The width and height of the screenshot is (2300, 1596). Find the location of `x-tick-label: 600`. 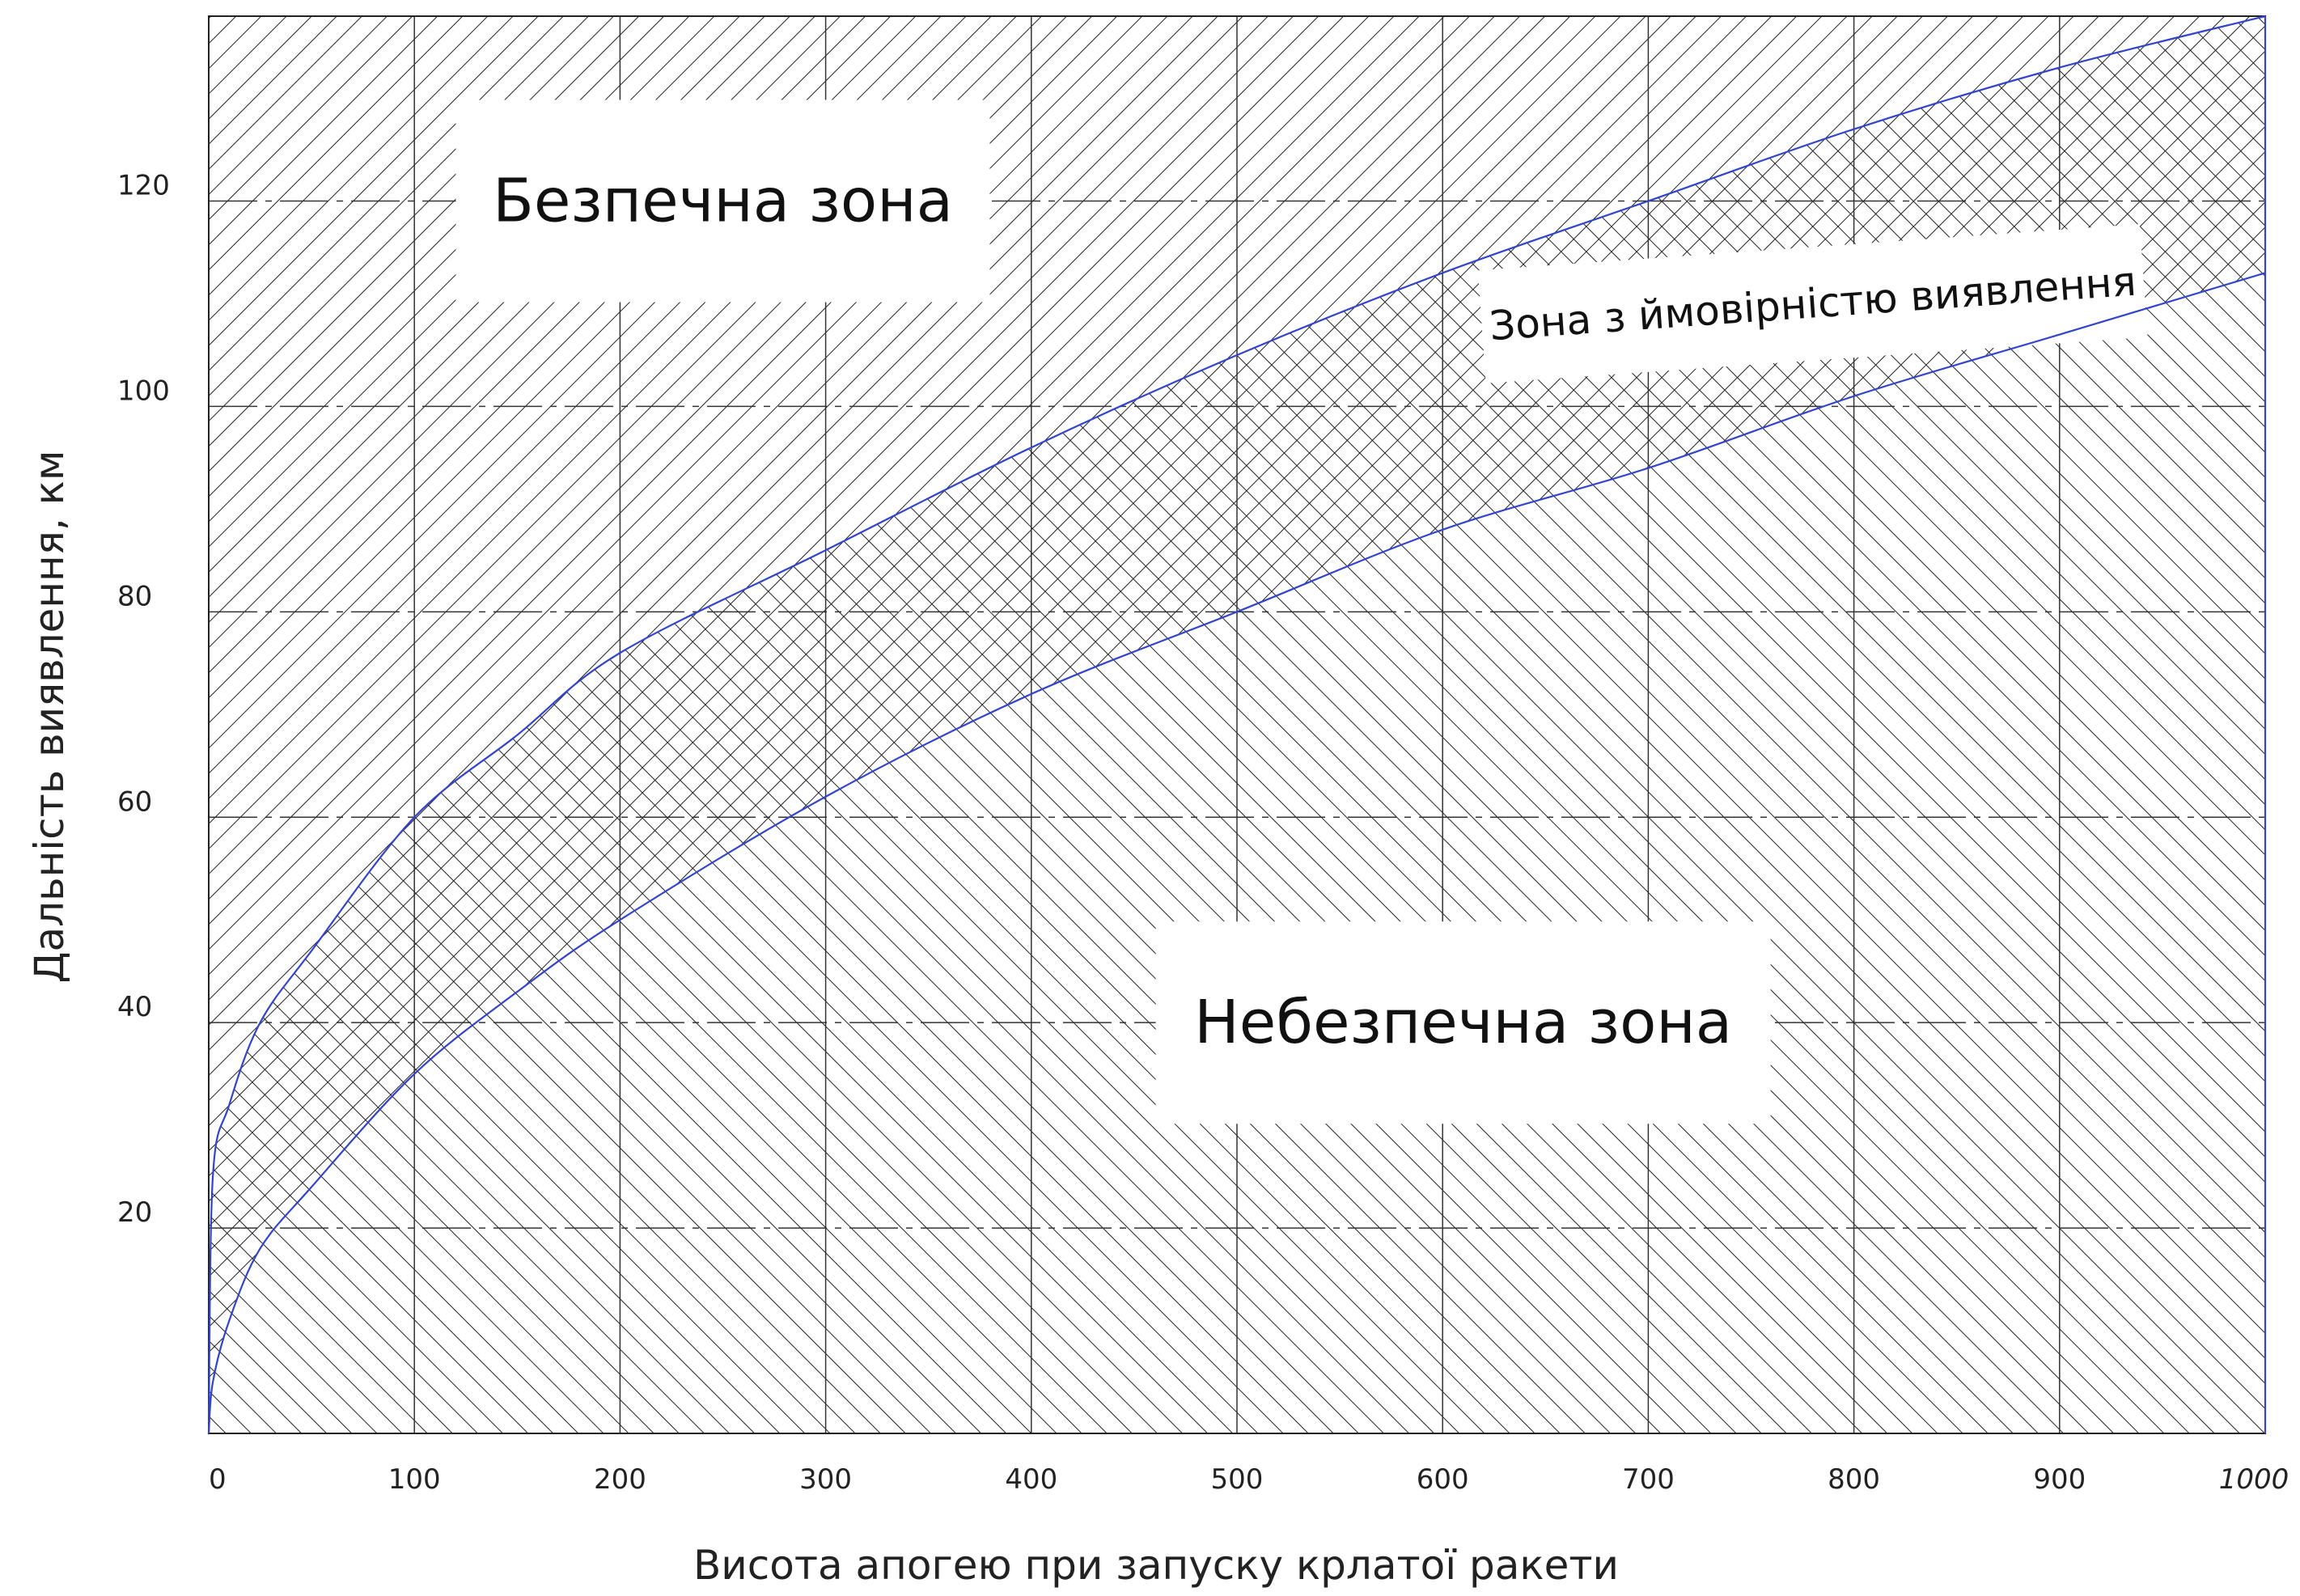

x-tick-label: 600 is located at coordinates (1443, 1479).